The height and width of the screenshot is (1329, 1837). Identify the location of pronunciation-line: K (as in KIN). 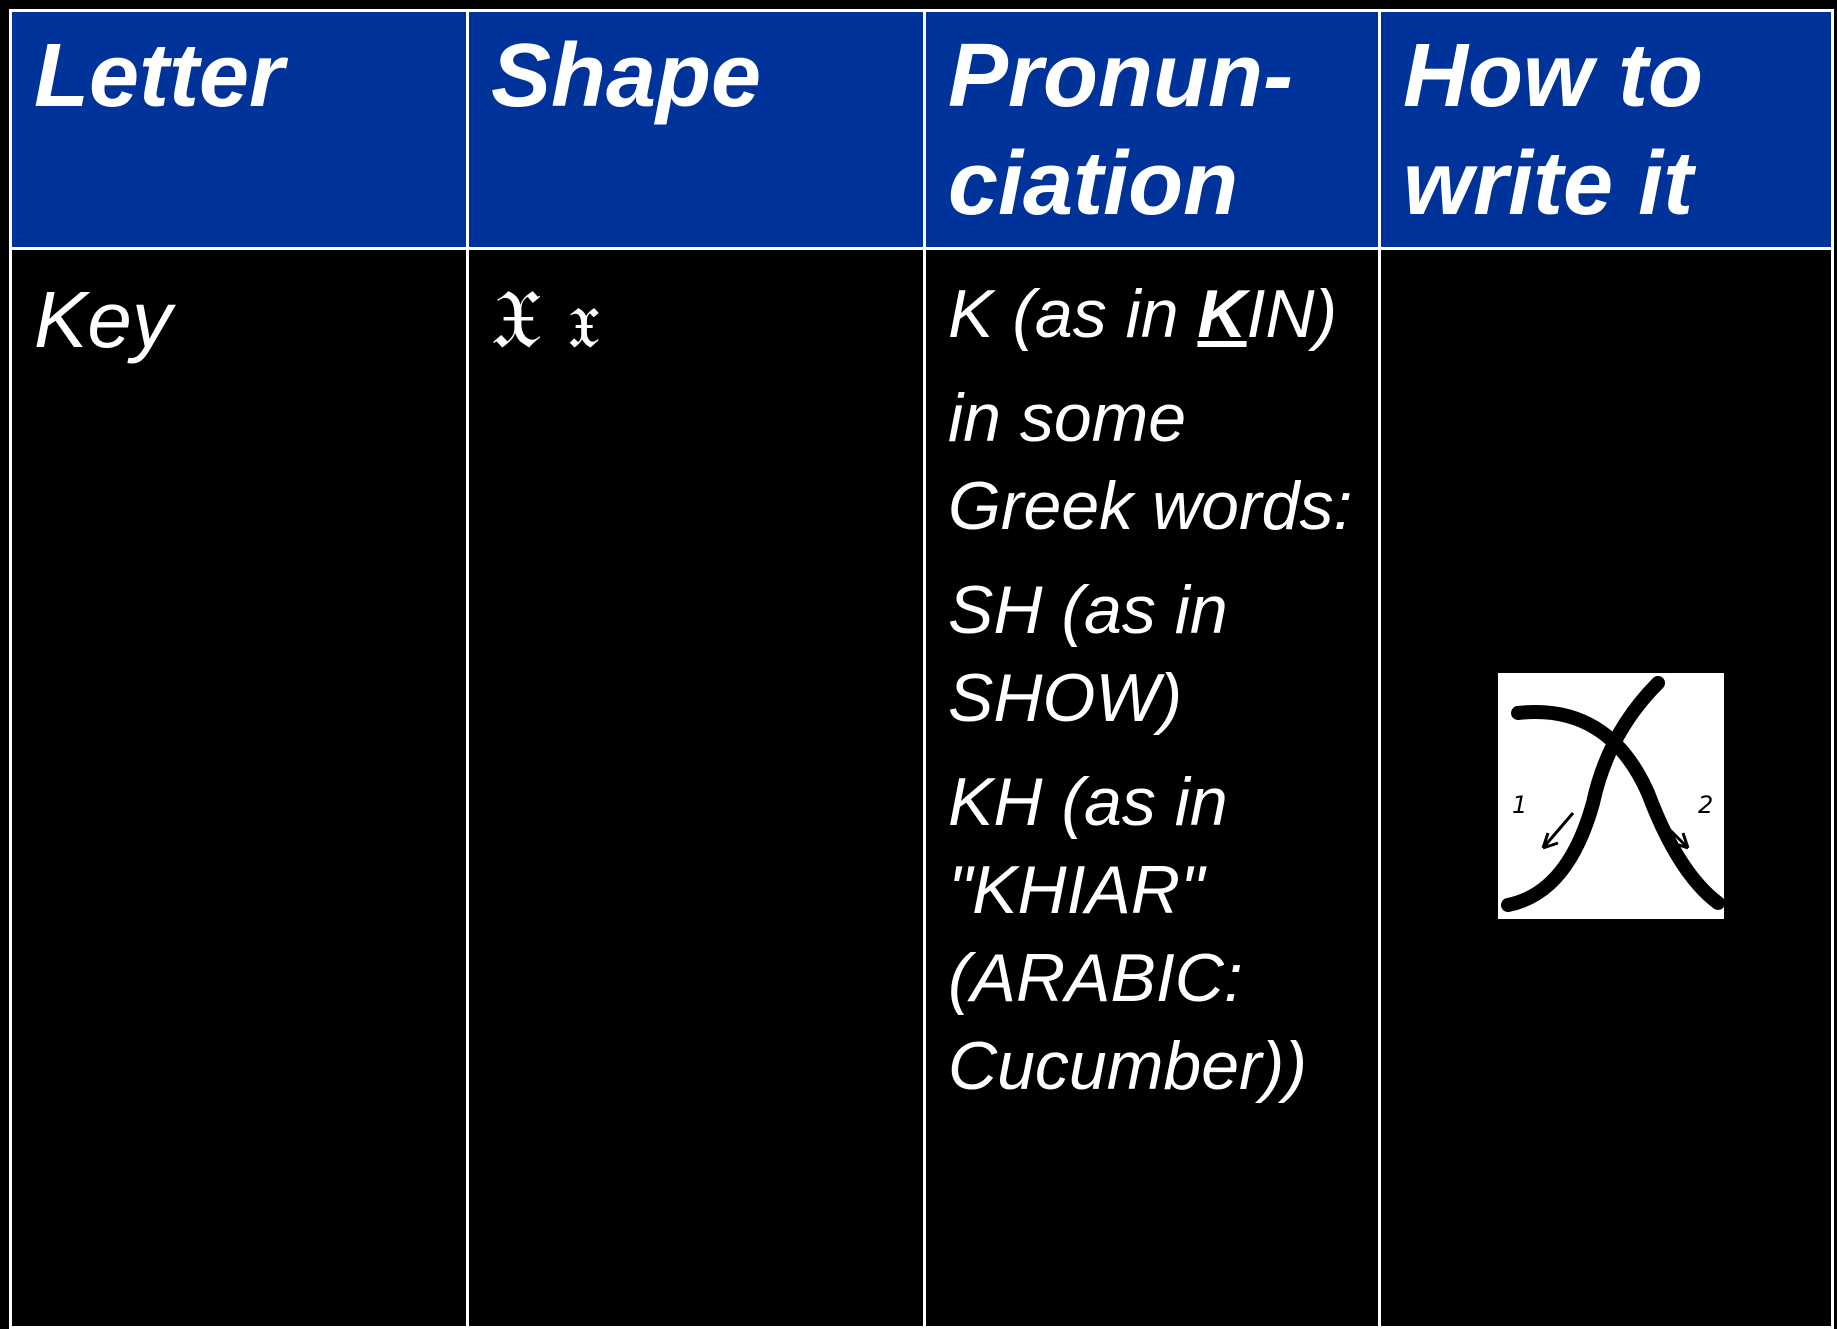
(1153, 314).